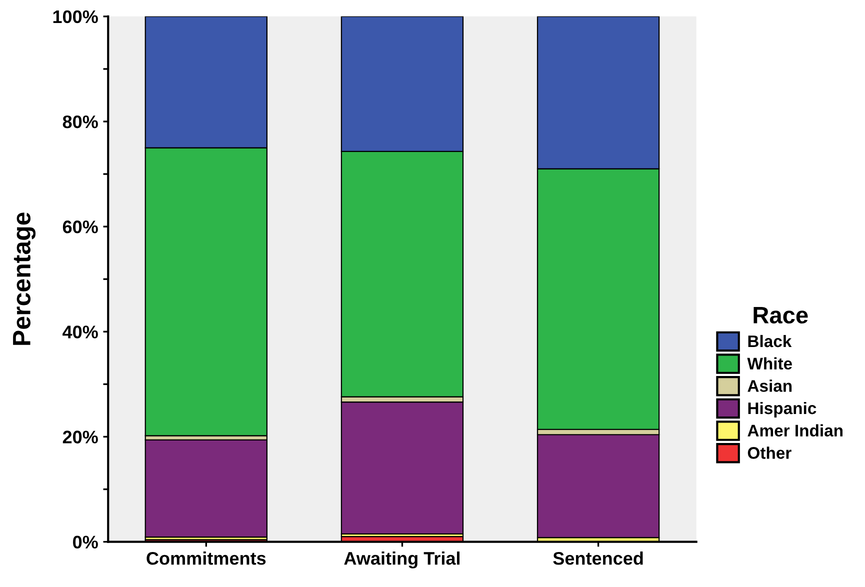 This screenshot has height=587, width=865. I want to click on y-tick-label: 100%, so click(75, 17).